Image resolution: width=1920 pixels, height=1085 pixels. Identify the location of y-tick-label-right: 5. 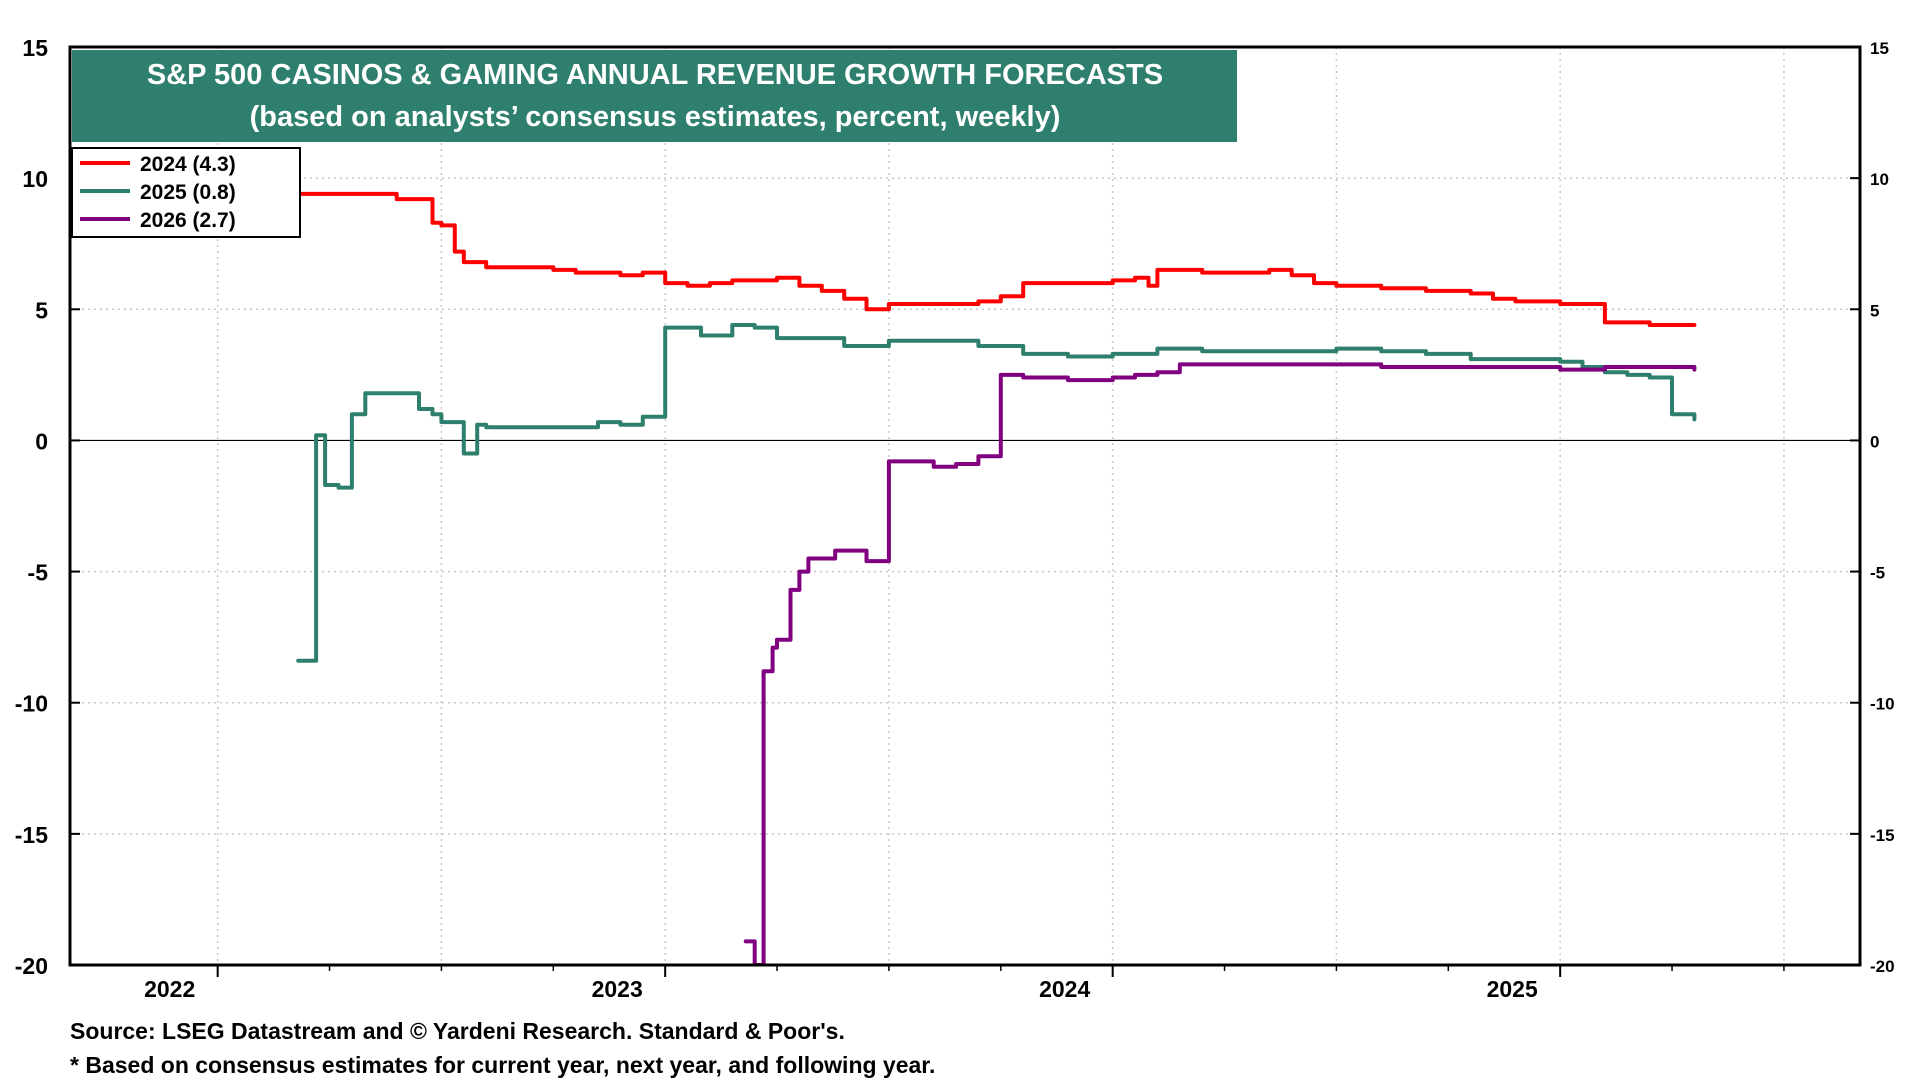
(1874, 310).